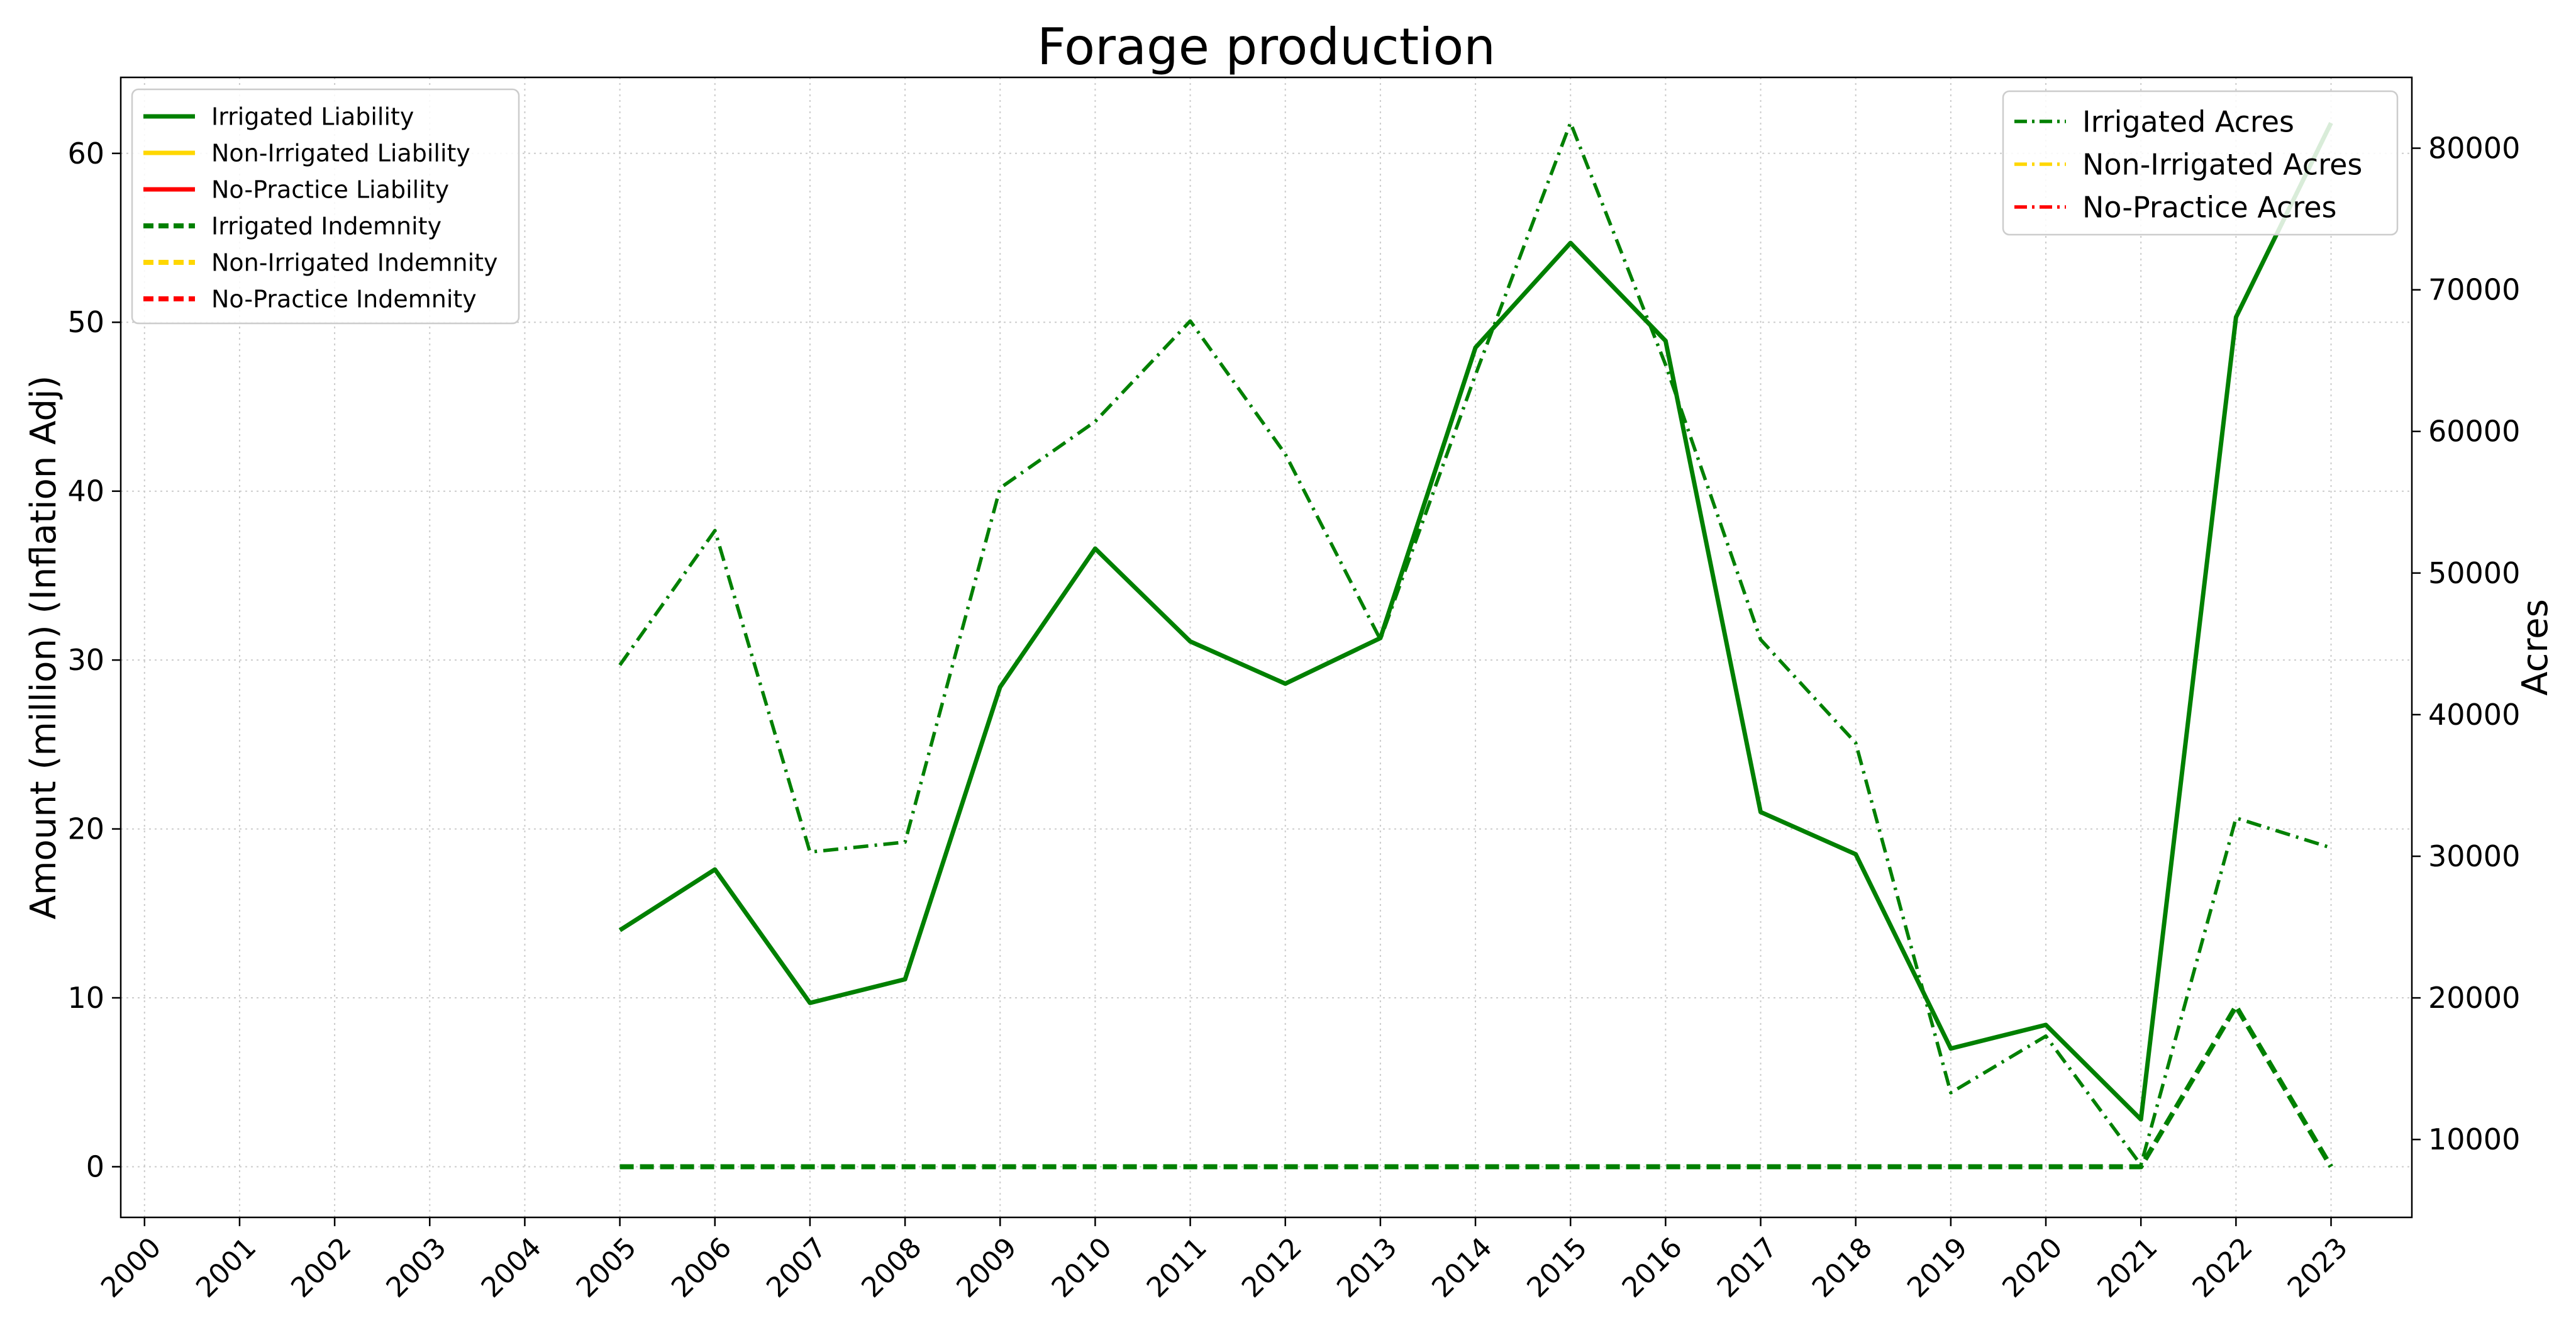 The image size is (2576, 1330). Describe the element at coordinates (1082, 1267) in the screenshot. I see `x-tick-label: 2010` at that location.